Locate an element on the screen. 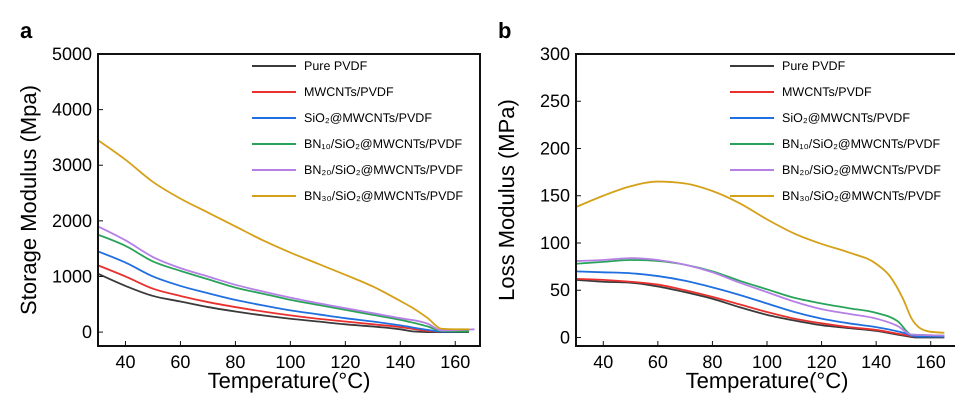 The width and height of the screenshot is (963, 404). chart-title: a is located at coordinates (26, 30).